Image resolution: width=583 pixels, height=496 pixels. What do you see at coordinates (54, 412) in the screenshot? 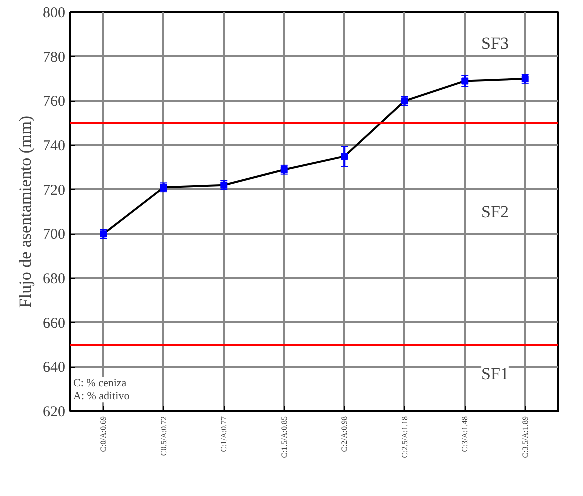
I see `y-tick-label: 620` at bounding box center [54, 412].